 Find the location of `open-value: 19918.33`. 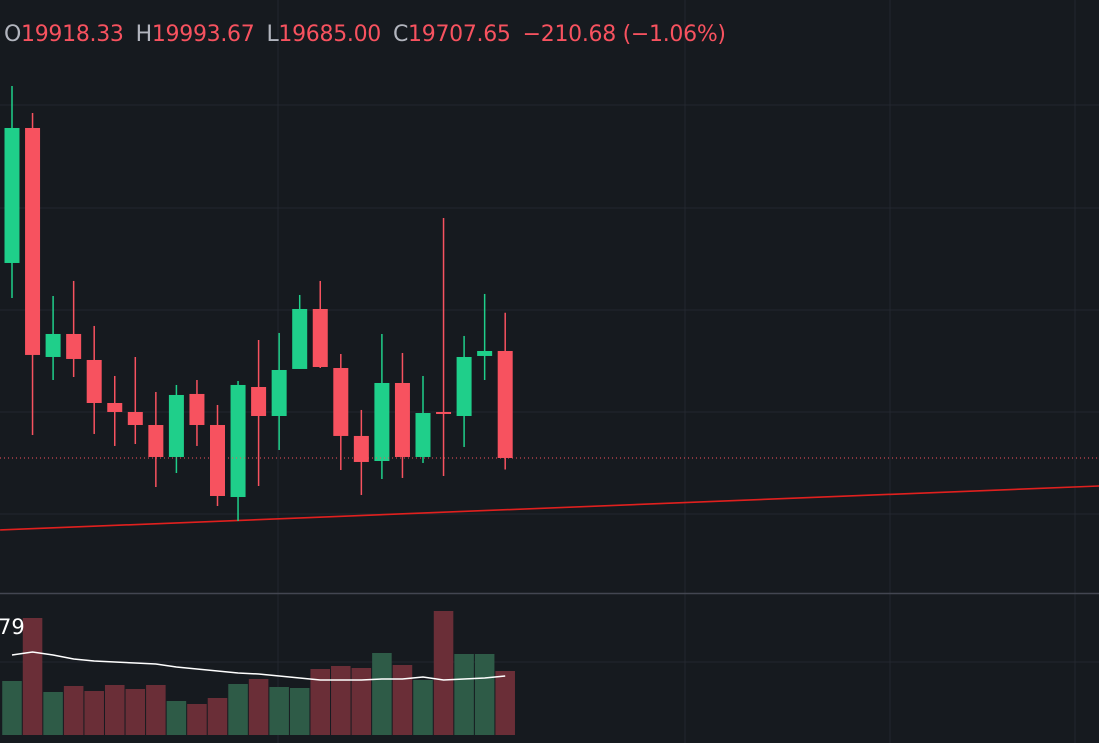

open-value: 19918.33 is located at coordinates (72, 34).